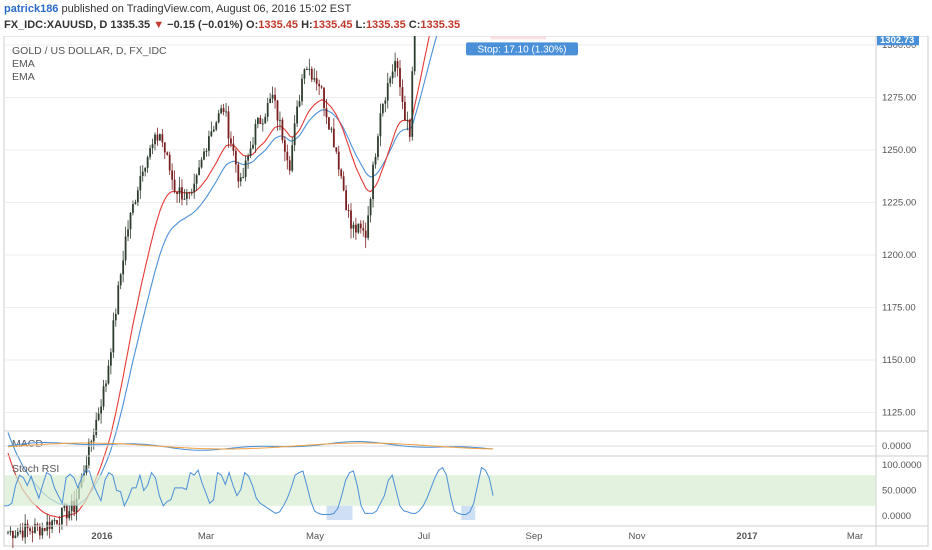 The image size is (932, 550). Describe the element at coordinates (56, 25) in the screenshot. I see `symbol-name: FX_IDC:XAUUSD, D` at that location.